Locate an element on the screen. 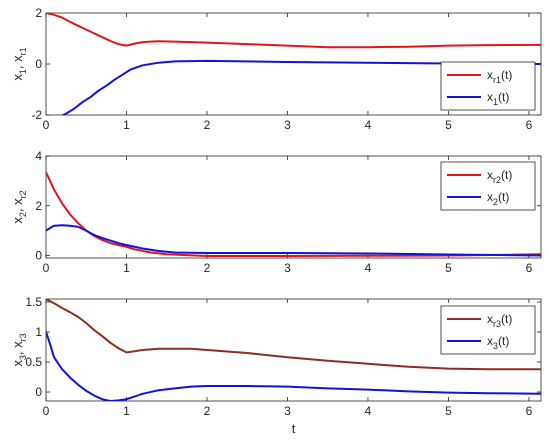 This screenshot has height=441, width=550. legend: xr2(t) x2(t) is located at coordinates (488, 186).